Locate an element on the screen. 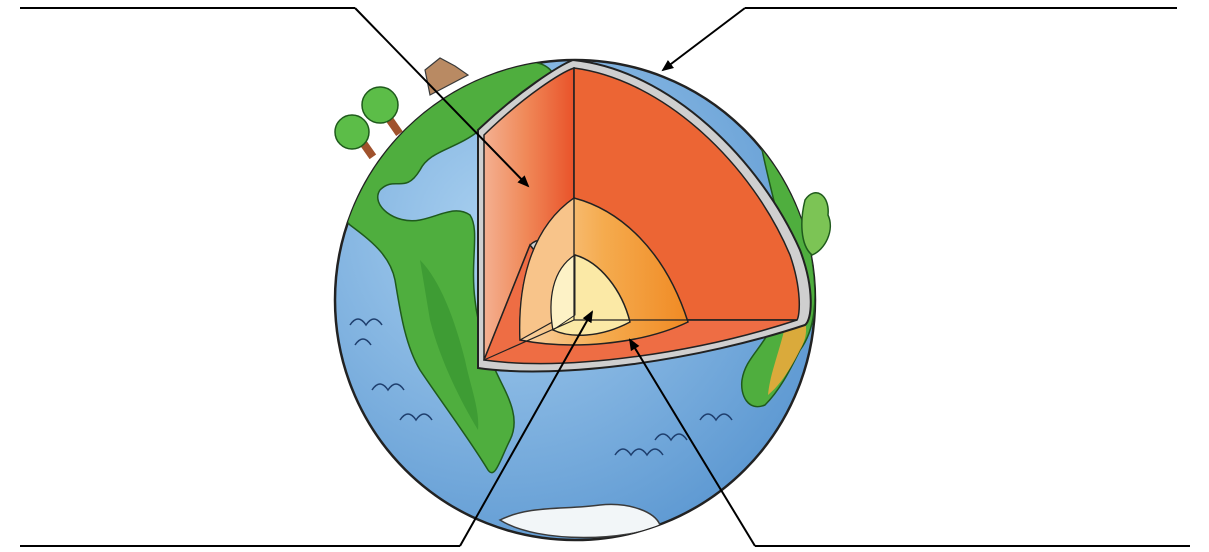 This screenshot has height=552, width=1209. leader-bottom-right-arrow is located at coordinates (692, 442).